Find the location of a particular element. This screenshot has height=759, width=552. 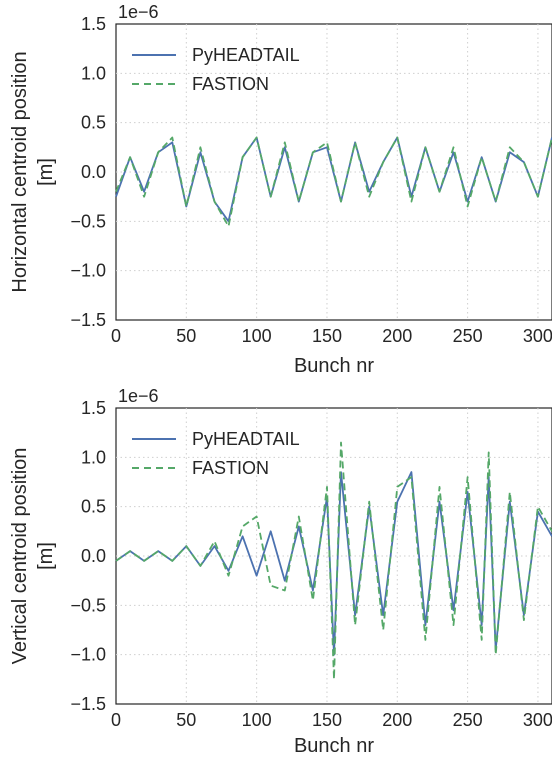

y-axis-label-line1: Horizontal centroid position is located at coordinates (20, 171).